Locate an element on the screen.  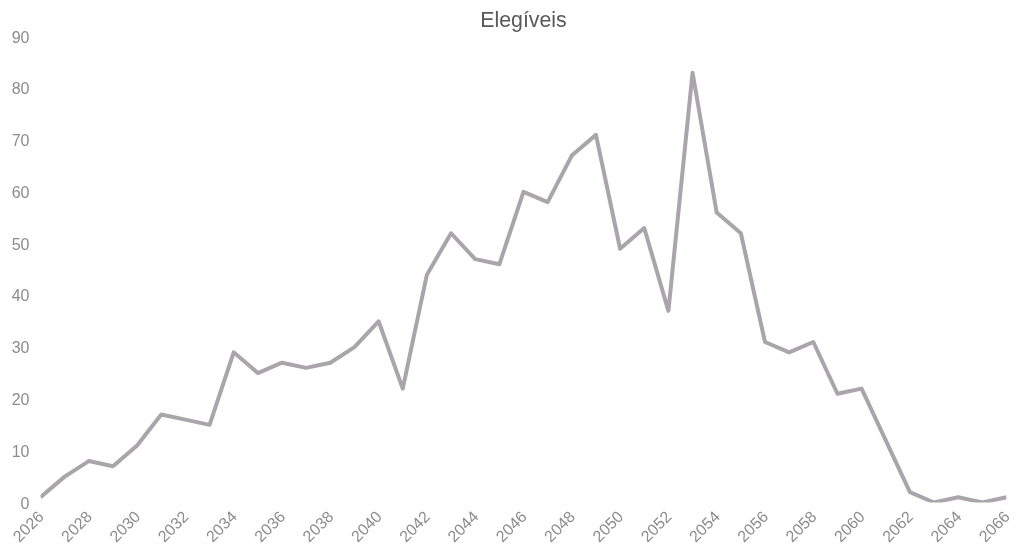
y-tick-label: 10 is located at coordinates (20, 451).